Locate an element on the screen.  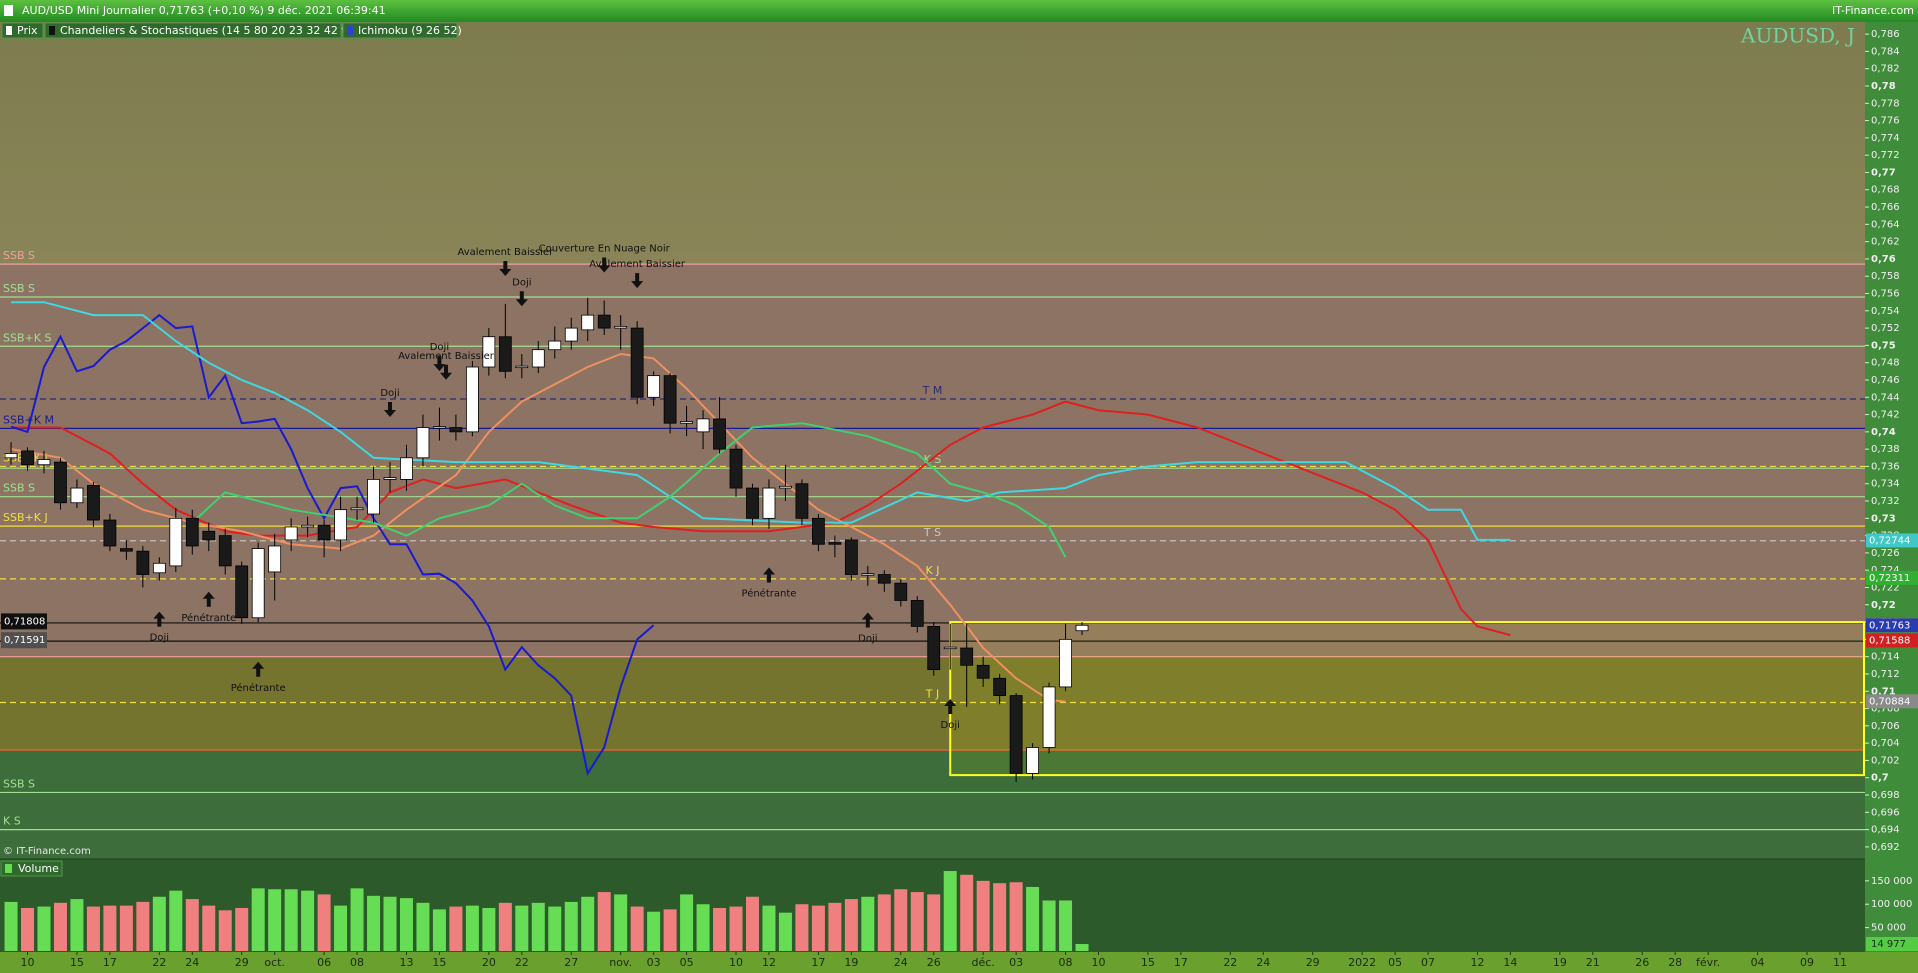
watermark: AUDUSD, J is located at coordinates (1797, 36).